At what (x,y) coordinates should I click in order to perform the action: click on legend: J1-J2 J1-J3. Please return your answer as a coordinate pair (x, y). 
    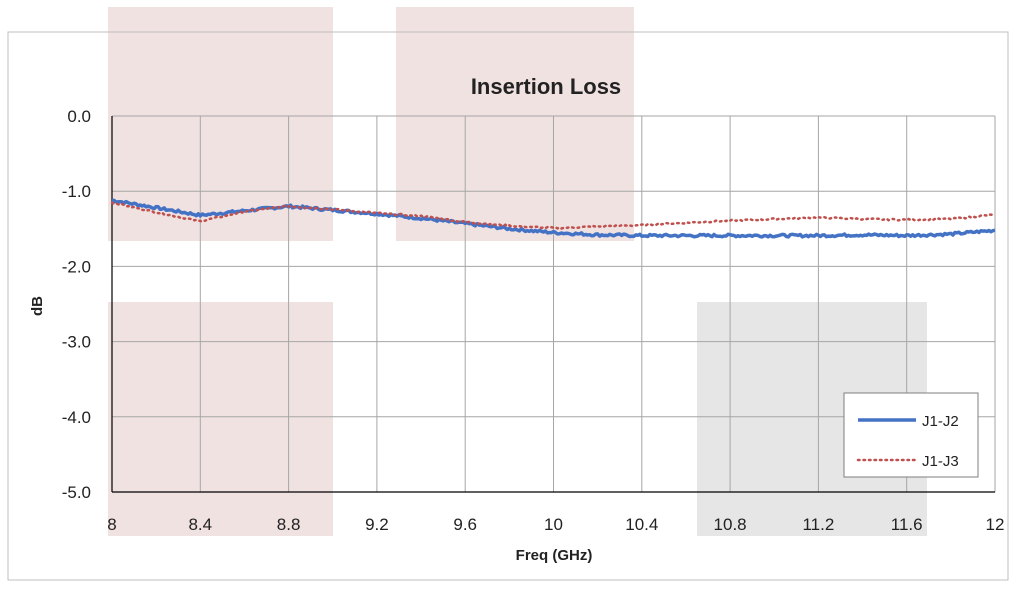
    Looking at the image, I should click on (911, 435).